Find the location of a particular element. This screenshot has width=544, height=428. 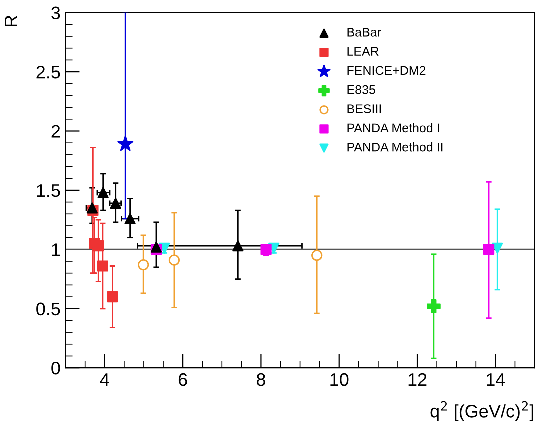

y-tick-label: 1 is located at coordinates (56, 250).